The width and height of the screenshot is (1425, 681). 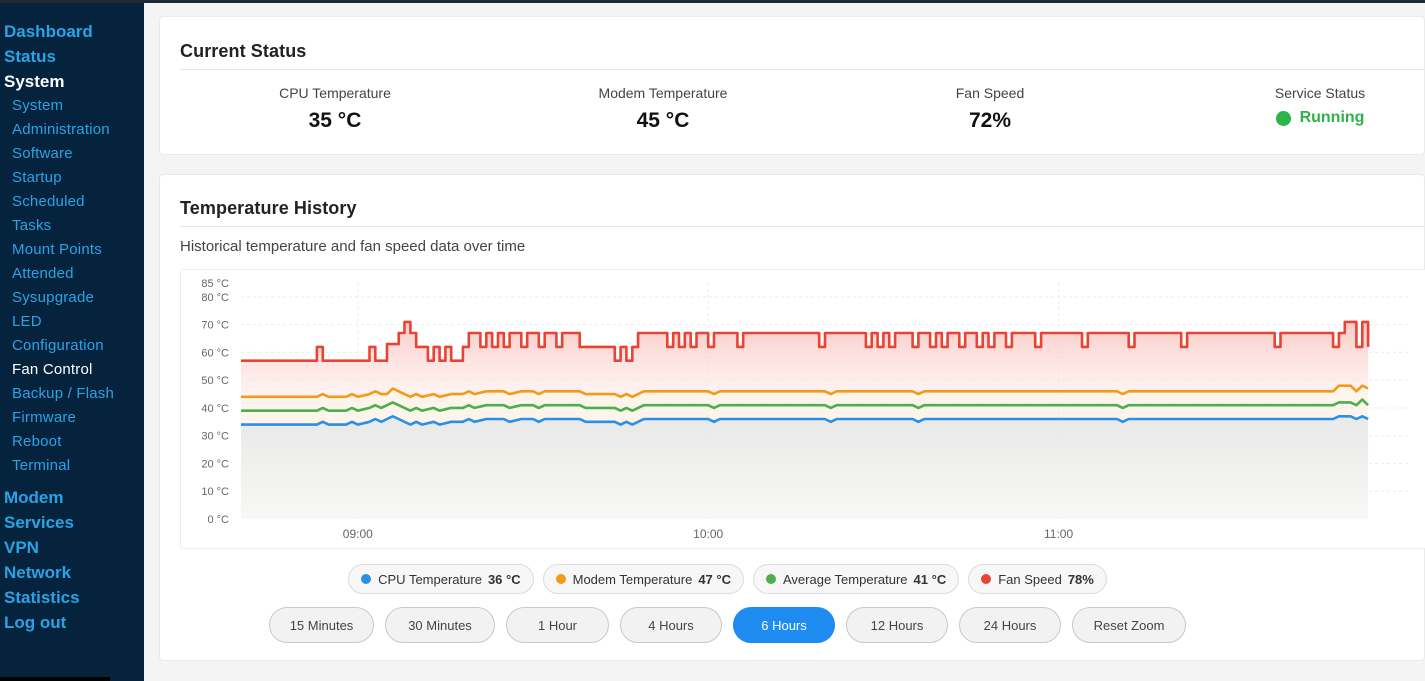 I want to click on legend-label: Fan Speed, so click(x=1030, y=579).